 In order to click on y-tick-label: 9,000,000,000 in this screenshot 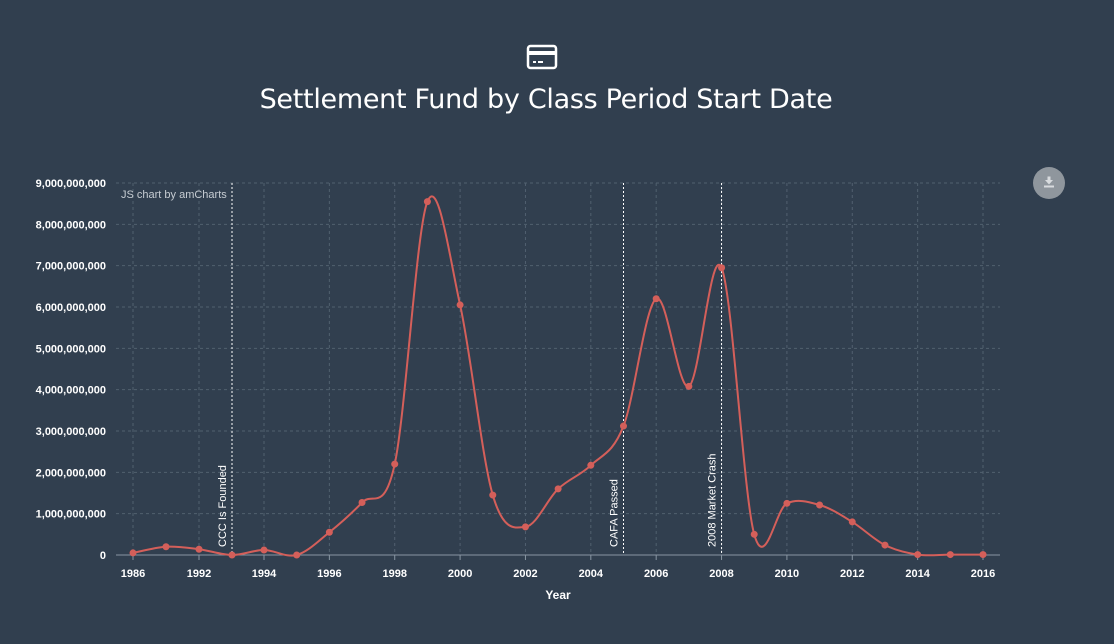, I will do `click(71, 184)`.